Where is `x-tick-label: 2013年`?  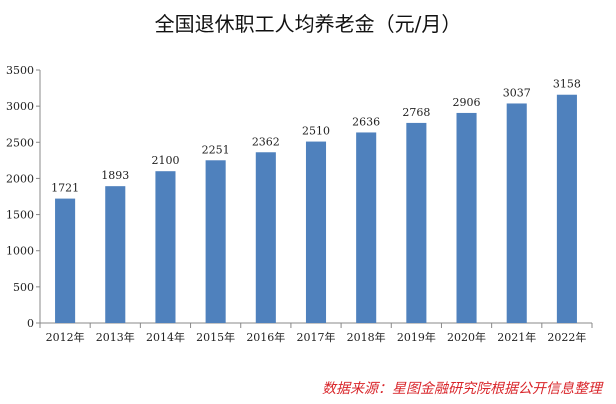 x-tick-label: 2013年 is located at coordinates (115, 337).